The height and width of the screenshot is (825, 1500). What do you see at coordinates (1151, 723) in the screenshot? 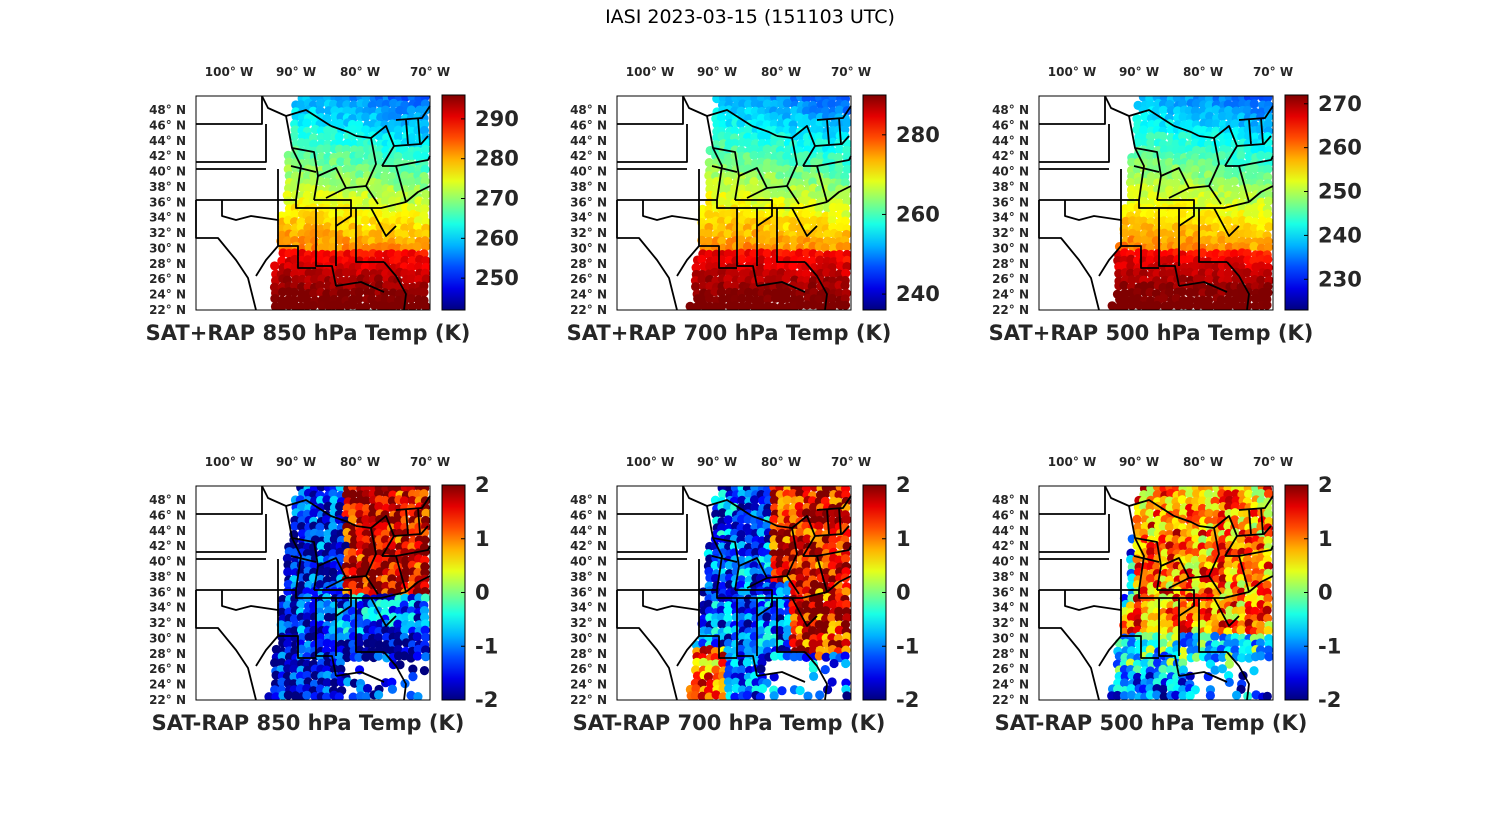
I see `panel-title: SAT-RAP 500 hPa Temp (K)` at bounding box center [1151, 723].